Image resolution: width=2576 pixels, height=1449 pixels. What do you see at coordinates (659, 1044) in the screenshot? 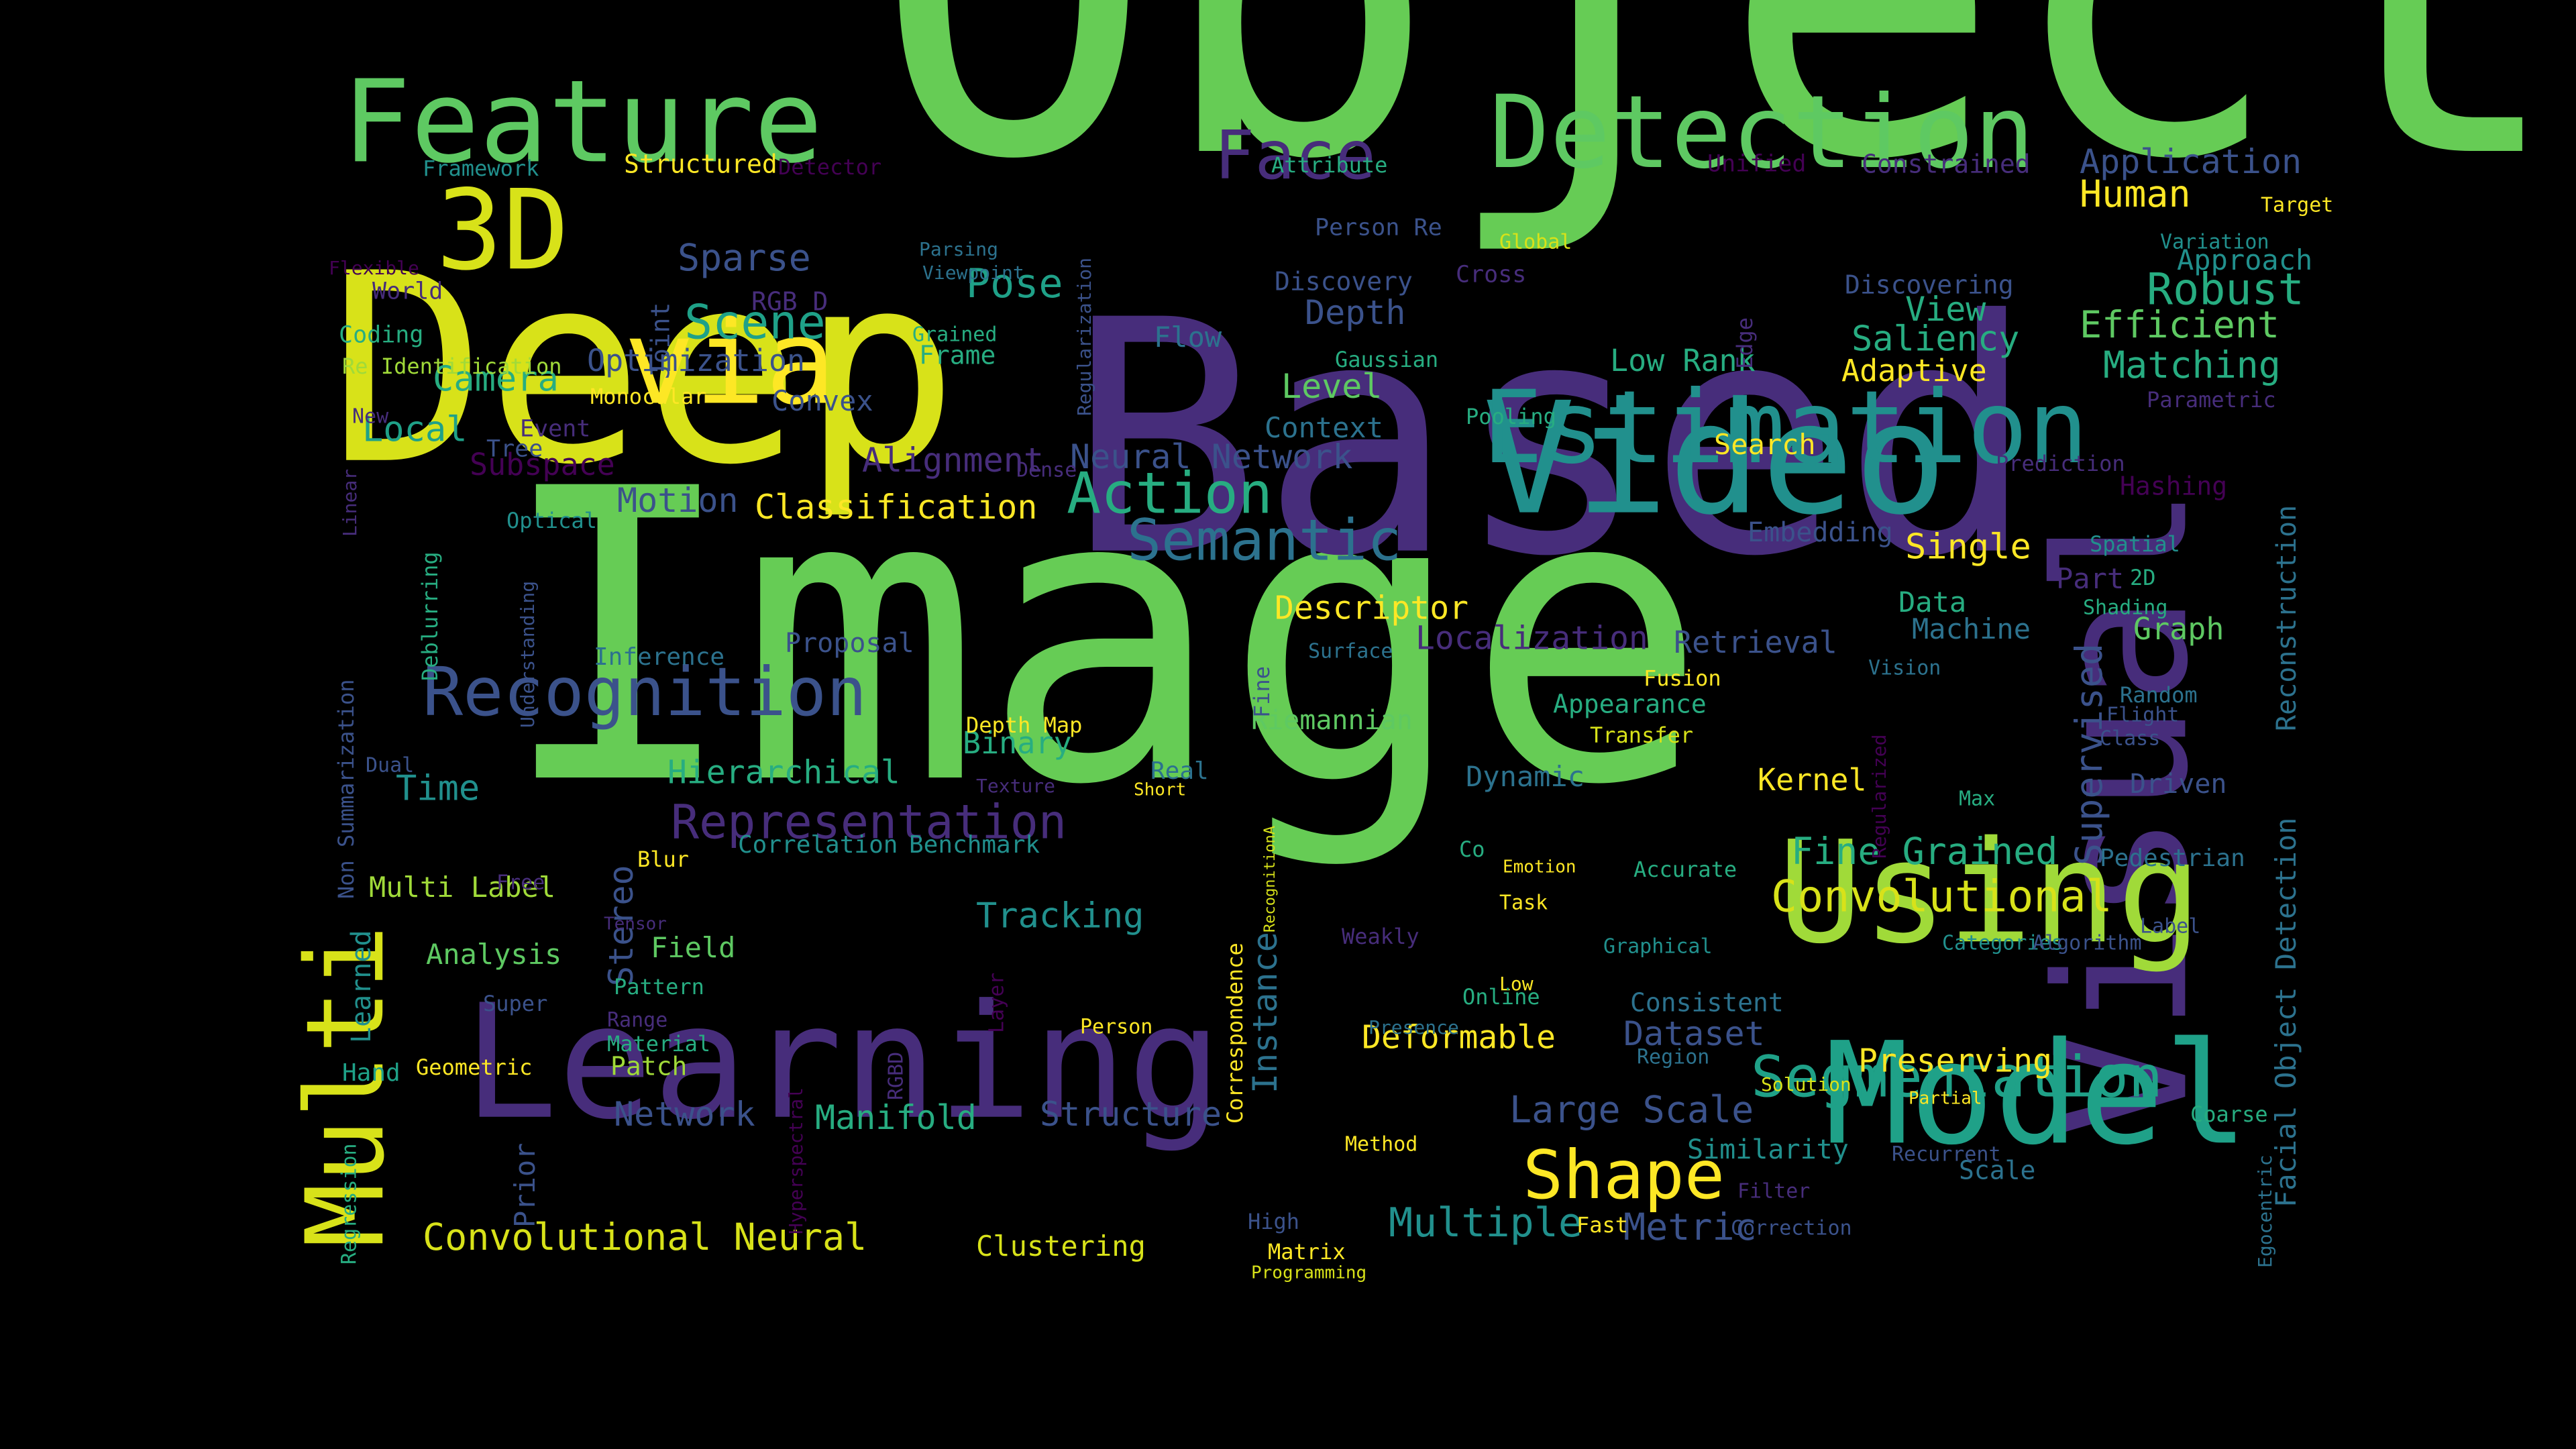
I see `word-material: Material` at bounding box center [659, 1044].